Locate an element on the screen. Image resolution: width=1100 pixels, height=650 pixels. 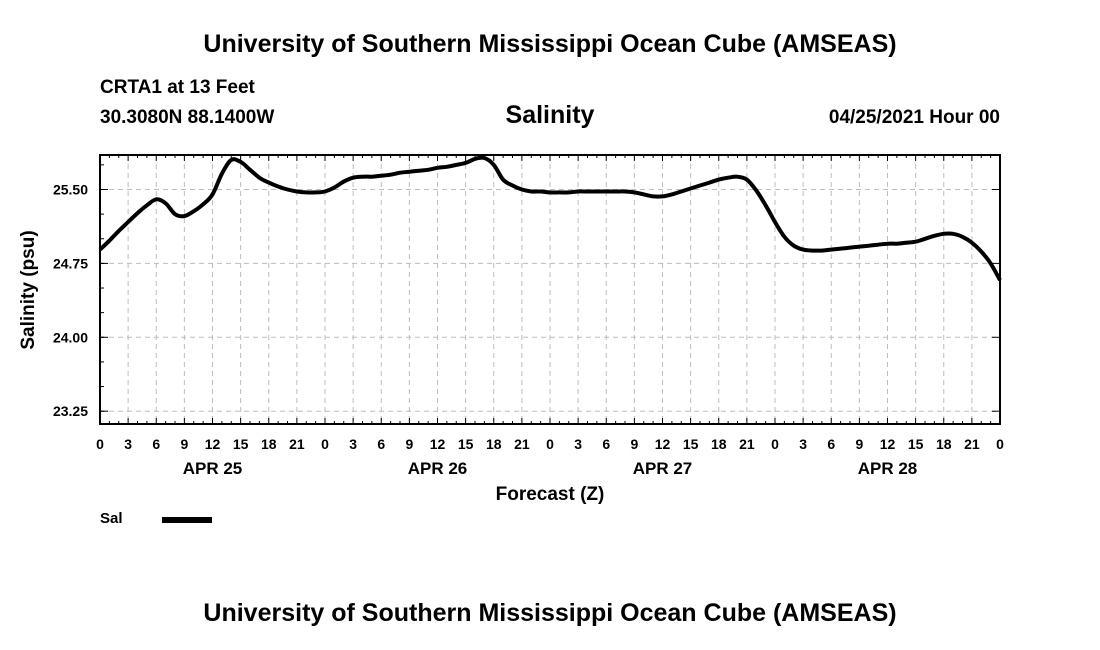
date-label: APR 28 is located at coordinates (888, 468).